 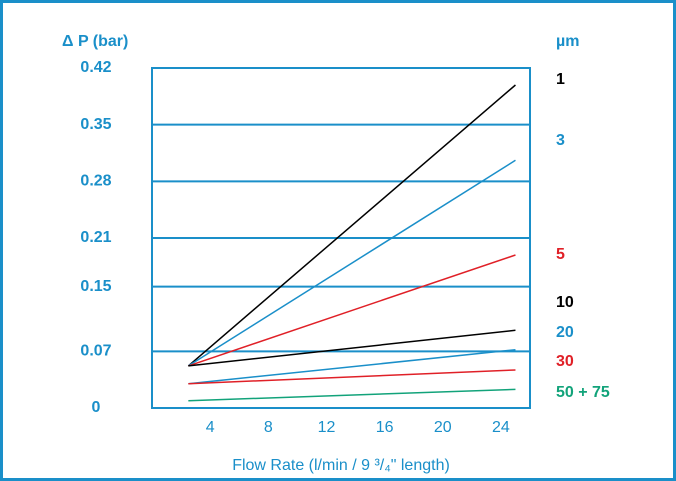 I want to click on x-tick-label: 24, so click(x=501, y=427).